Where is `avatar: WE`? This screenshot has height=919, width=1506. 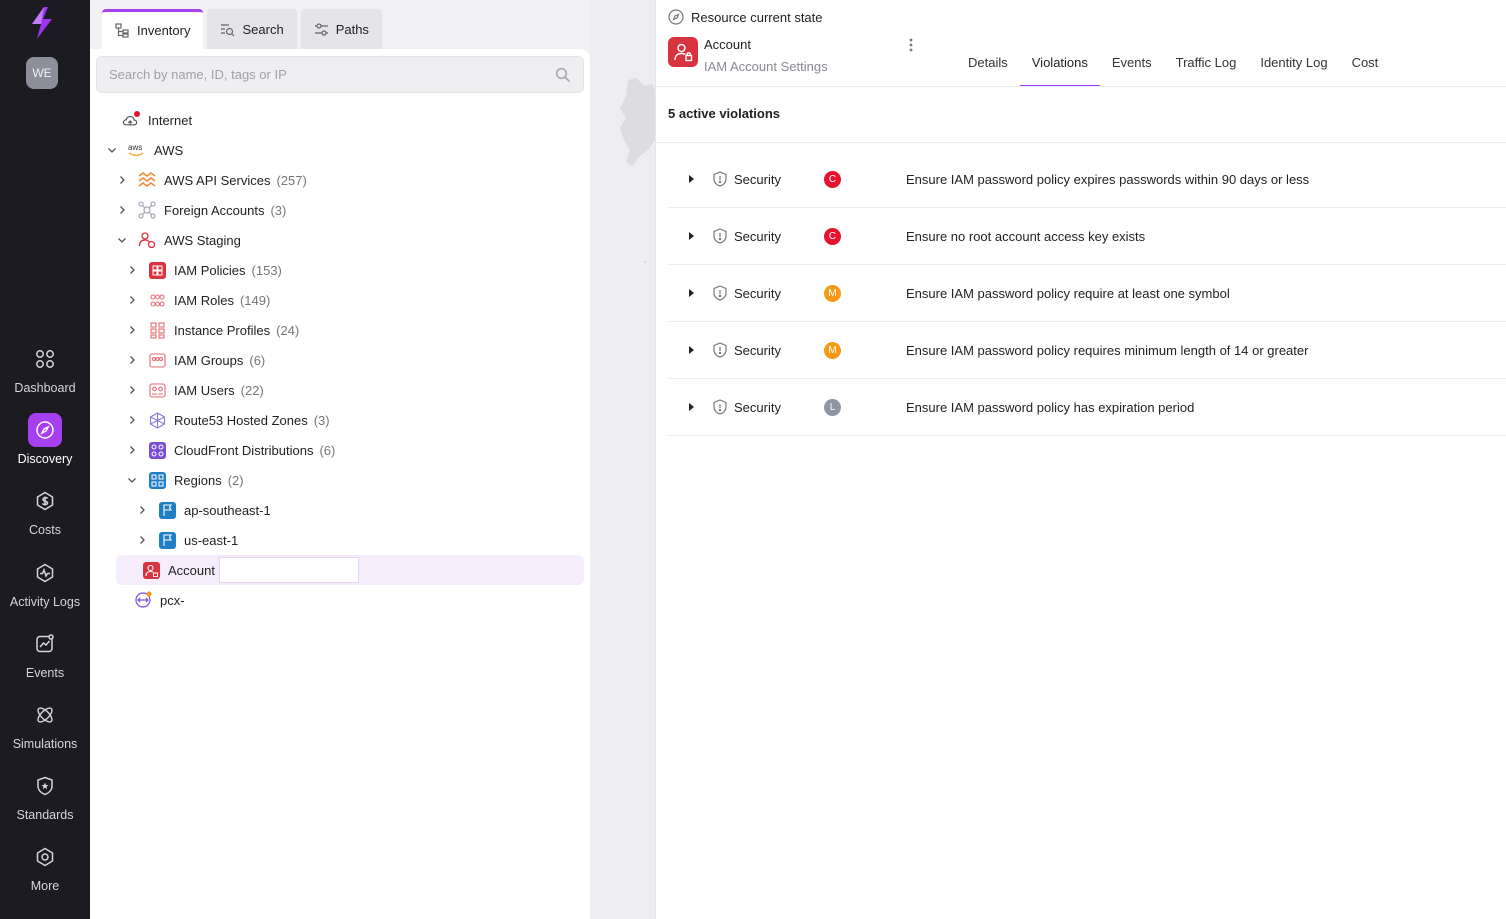
avatar: WE is located at coordinates (42, 73).